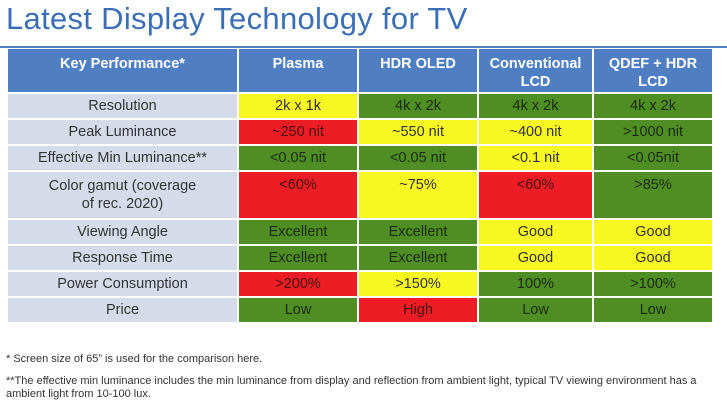 This screenshot has width=727, height=403. I want to click on title-underline, so click(363, 47).